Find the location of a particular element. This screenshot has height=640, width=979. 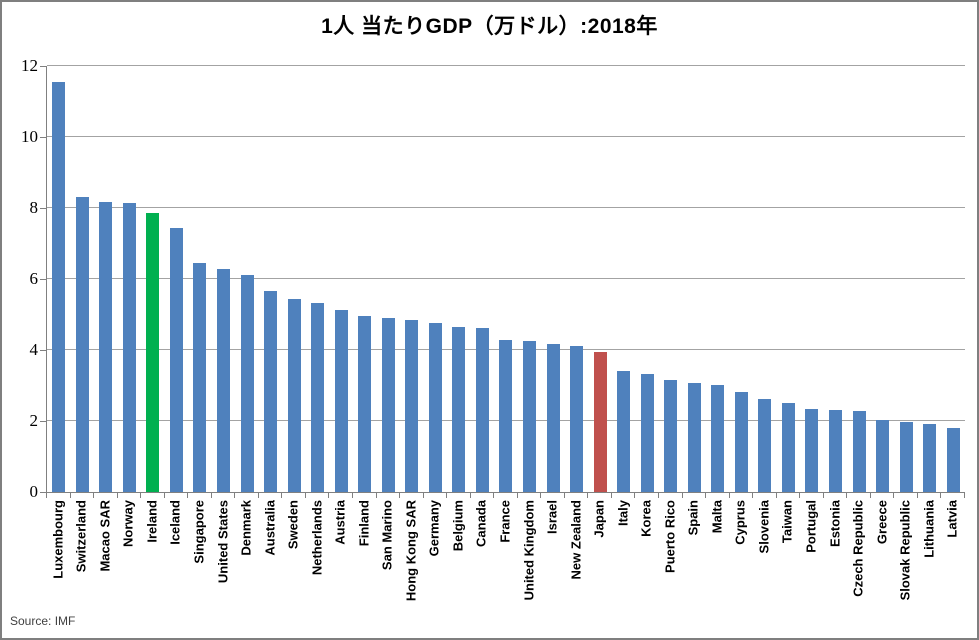

x-axis-label: Luxembourg is located at coordinates (58, 557).